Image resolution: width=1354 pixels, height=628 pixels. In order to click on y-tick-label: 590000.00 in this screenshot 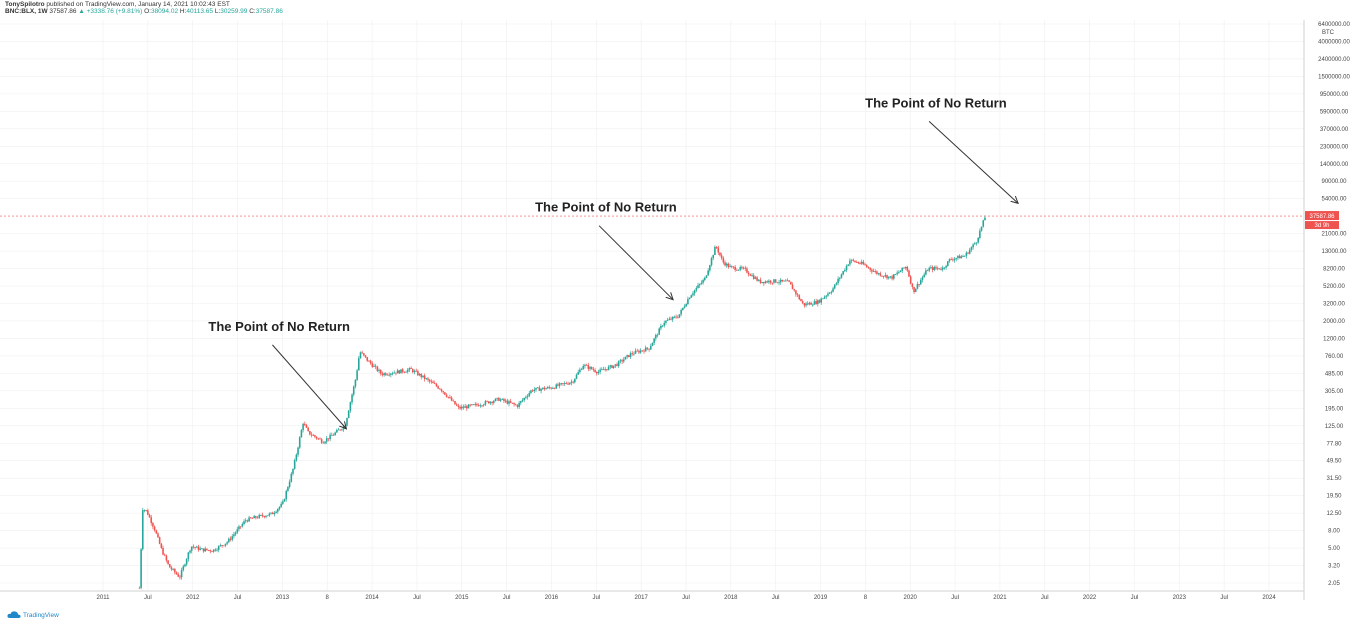, I will do `click(1334, 112)`.